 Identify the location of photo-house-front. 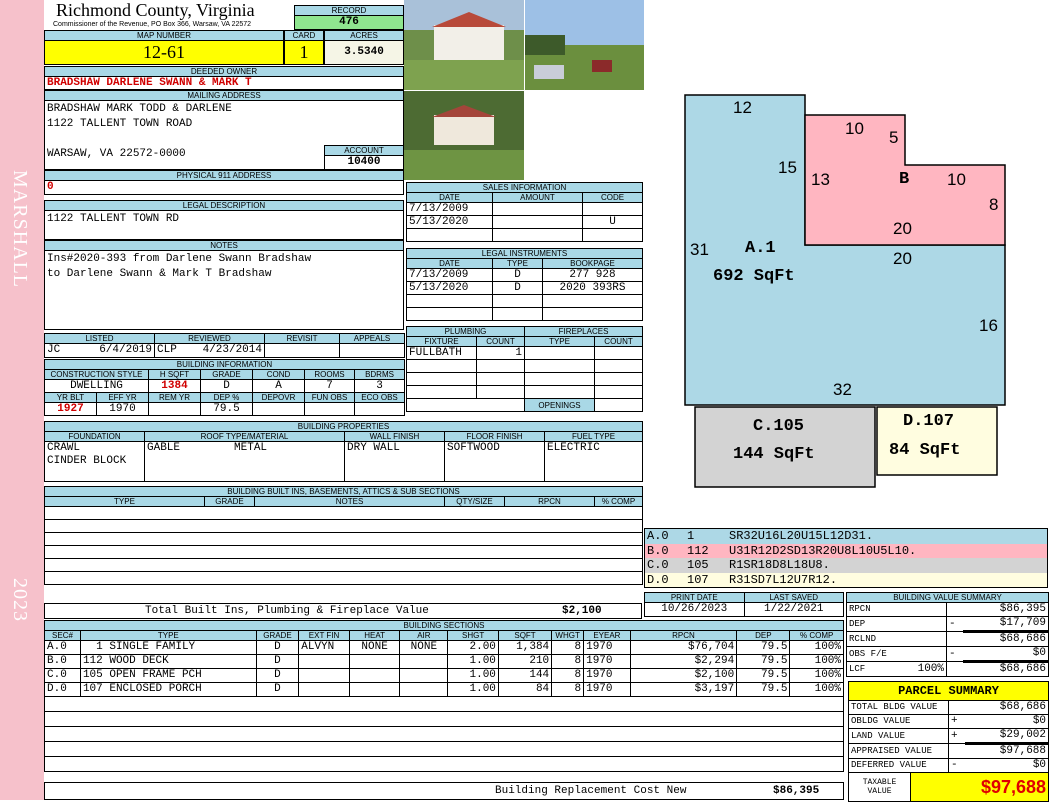
(464, 45).